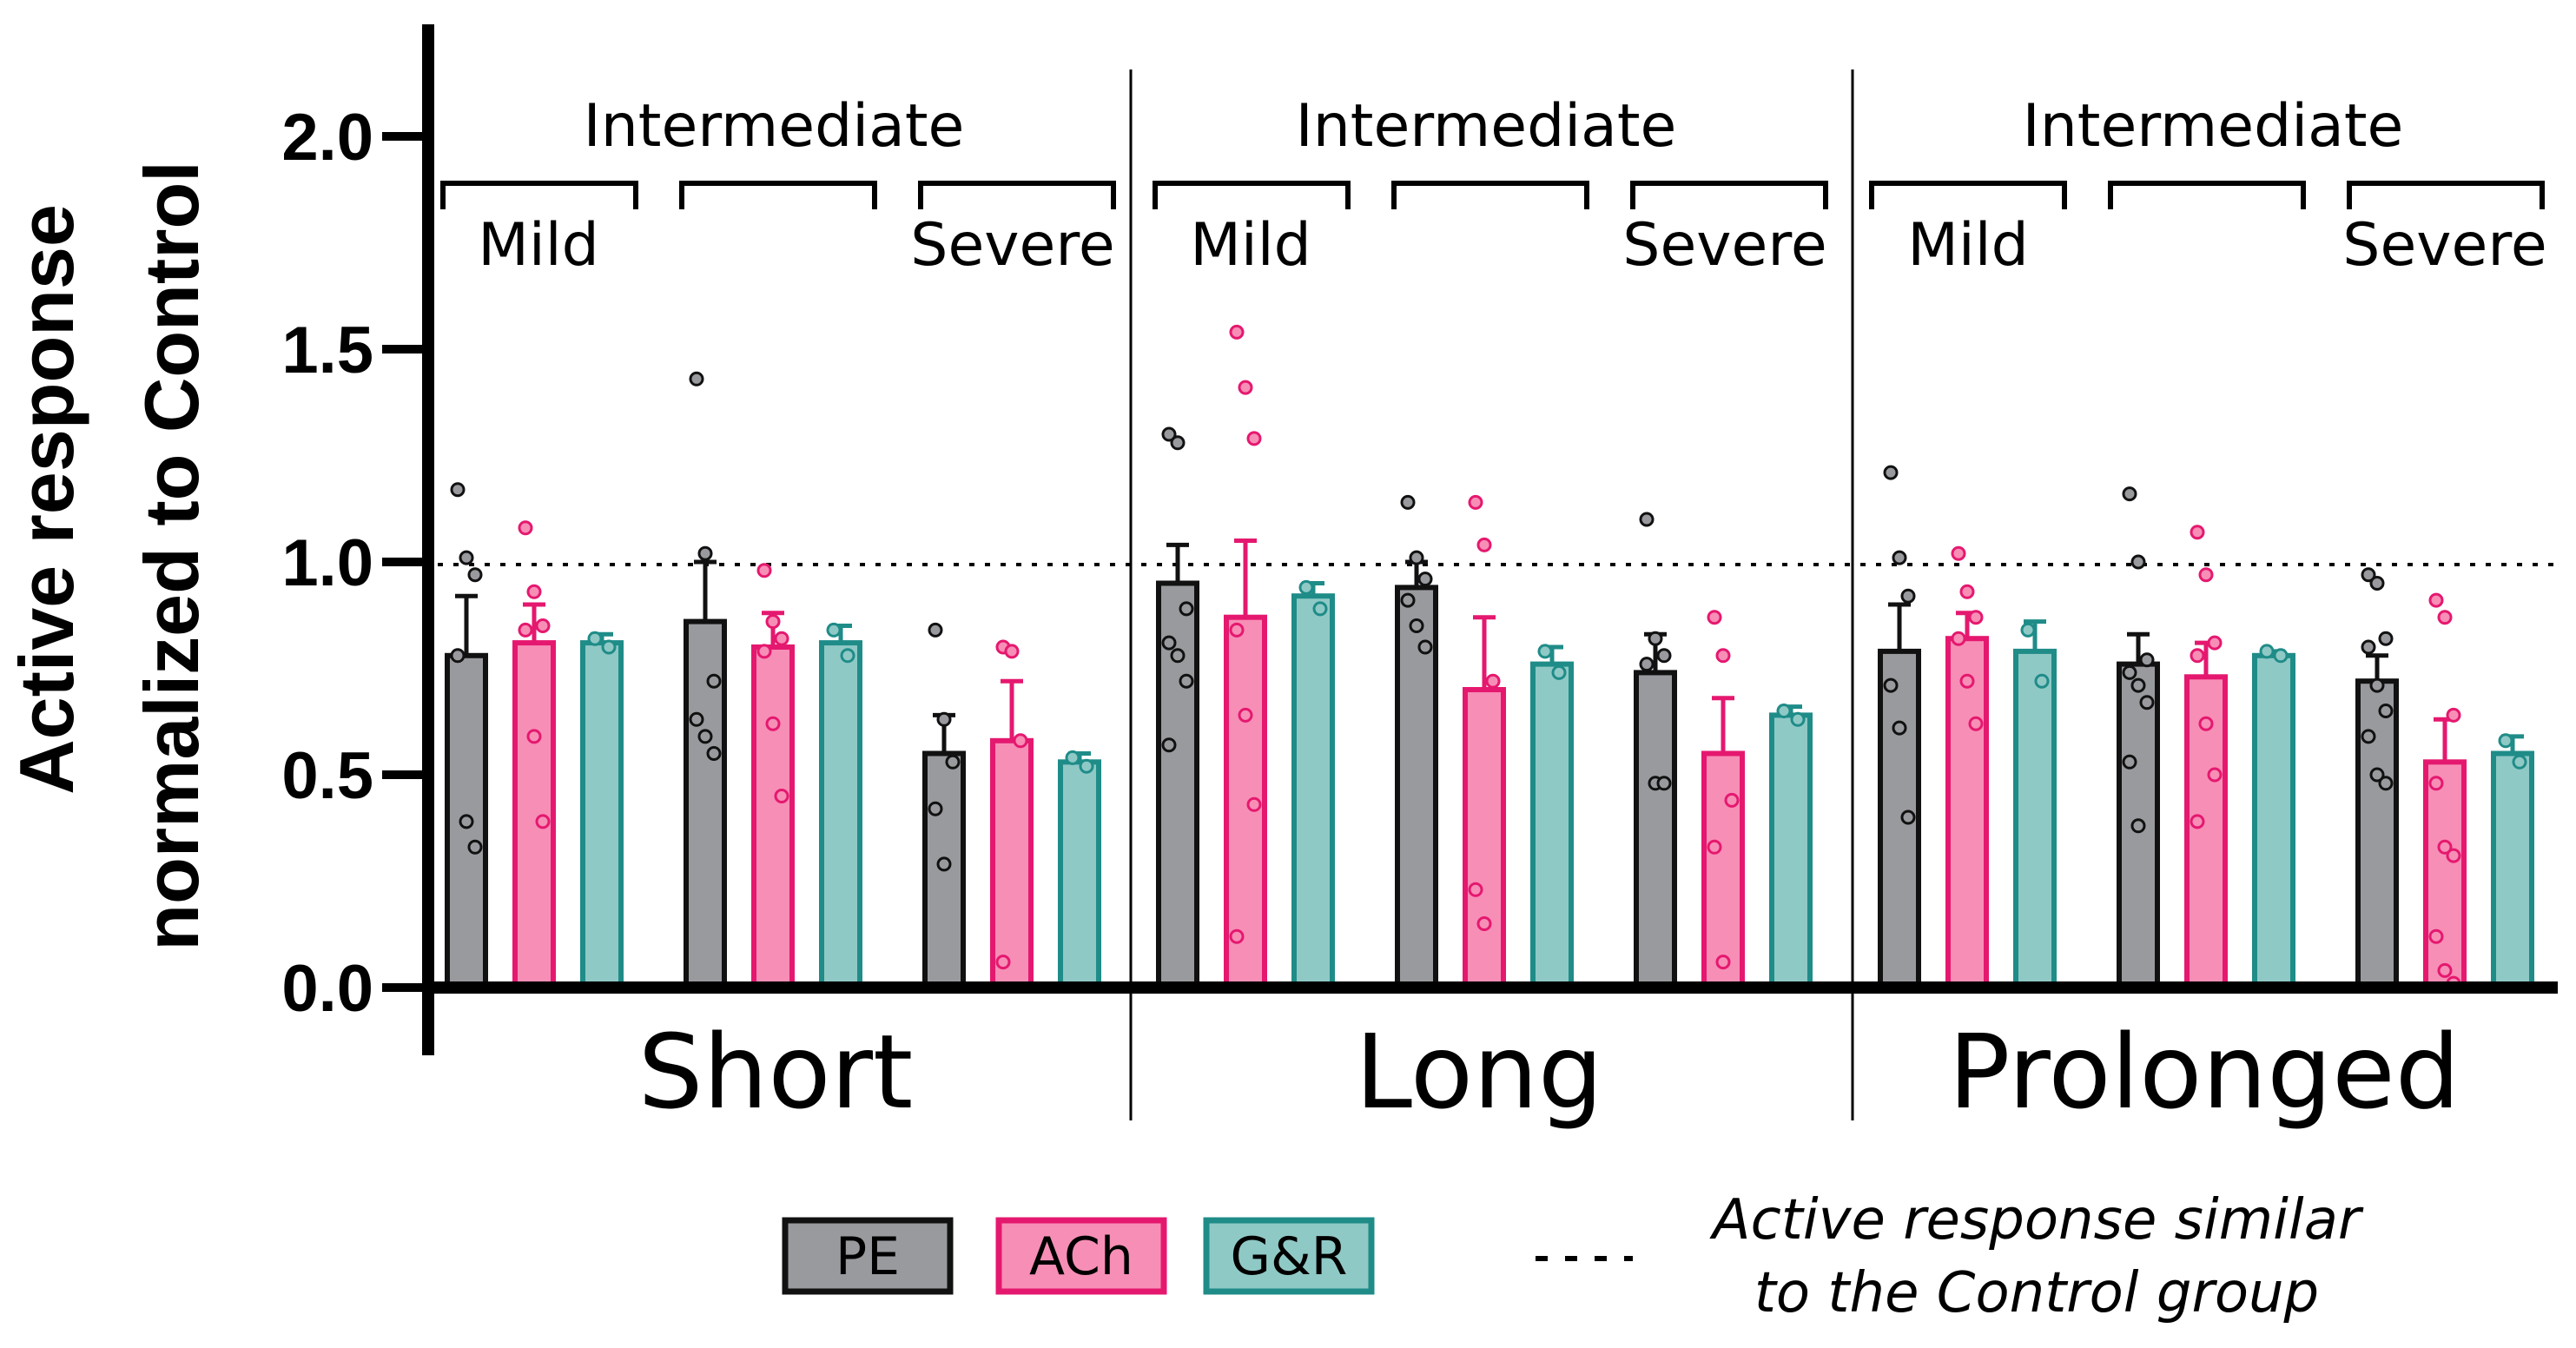 The width and height of the screenshot is (2576, 1348). I want to click on y-axis-ticks: 0.0 0.5 1.0 1.5 2.0, so click(354, 564).